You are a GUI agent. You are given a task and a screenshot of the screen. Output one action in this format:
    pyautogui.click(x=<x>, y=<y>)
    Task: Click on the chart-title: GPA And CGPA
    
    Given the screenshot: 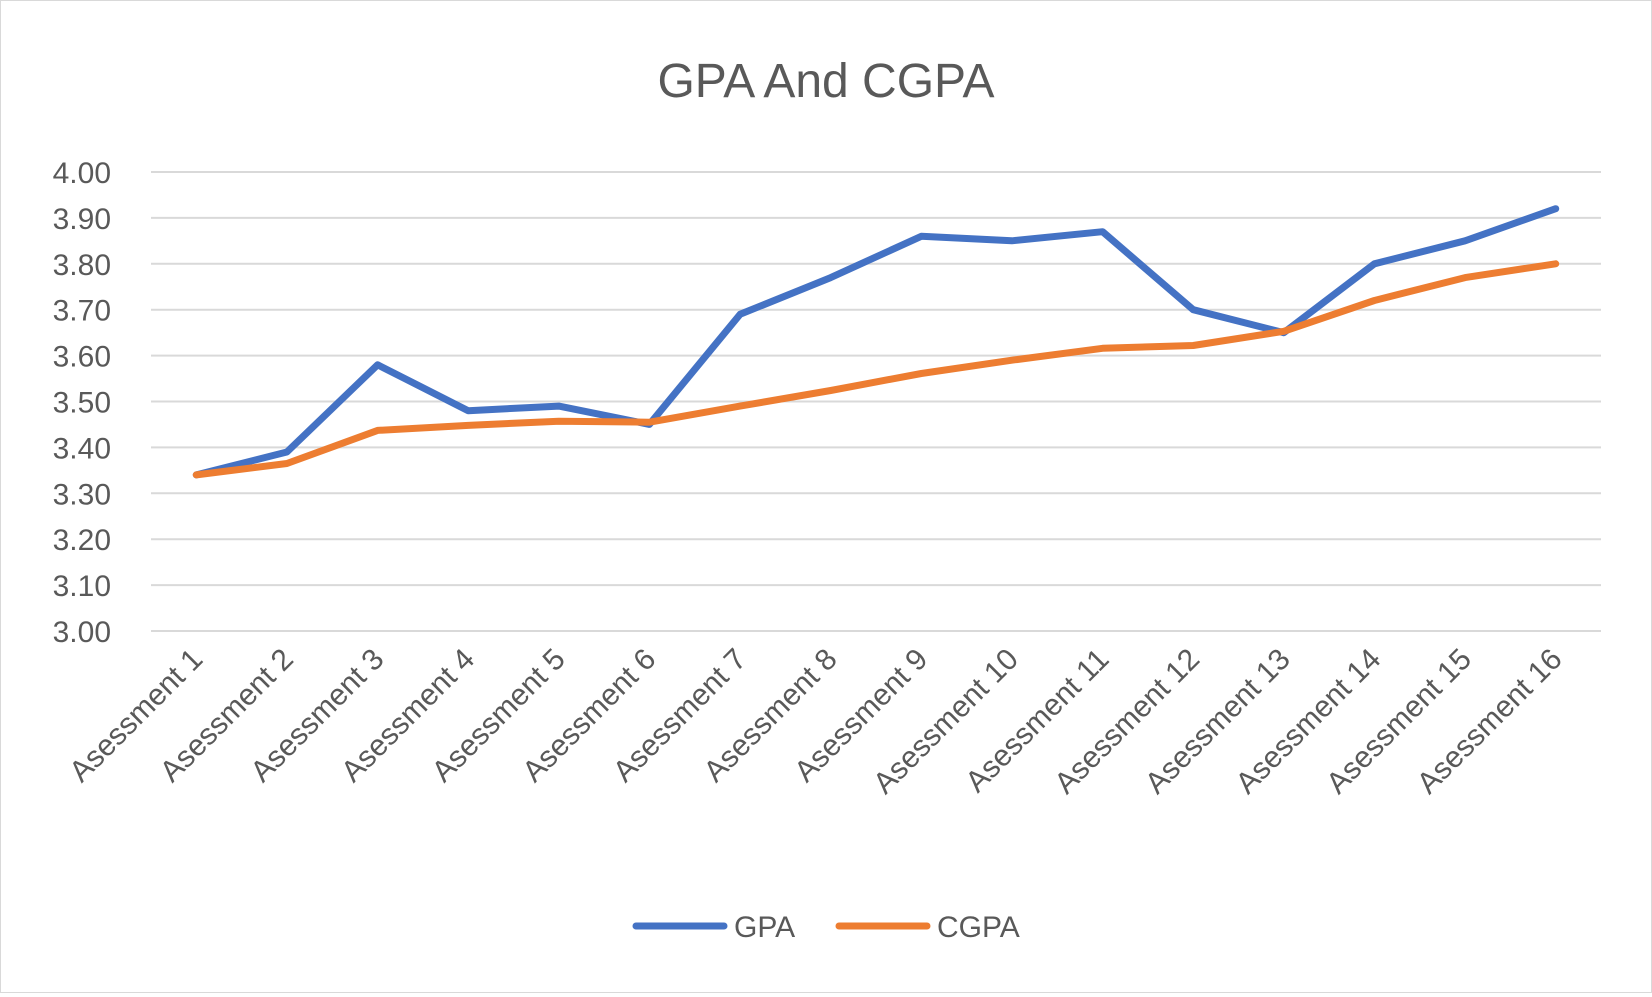 What is the action you would take?
    pyautogui.click(x=825, y=81)
    